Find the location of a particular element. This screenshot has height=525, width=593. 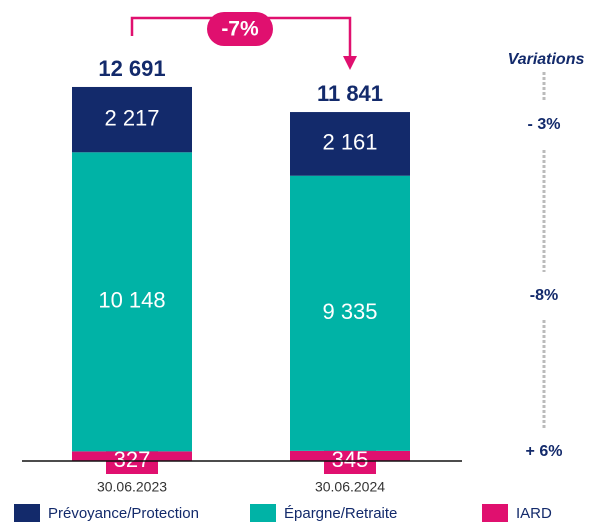

change-badge is located at coordinates (240, 29).